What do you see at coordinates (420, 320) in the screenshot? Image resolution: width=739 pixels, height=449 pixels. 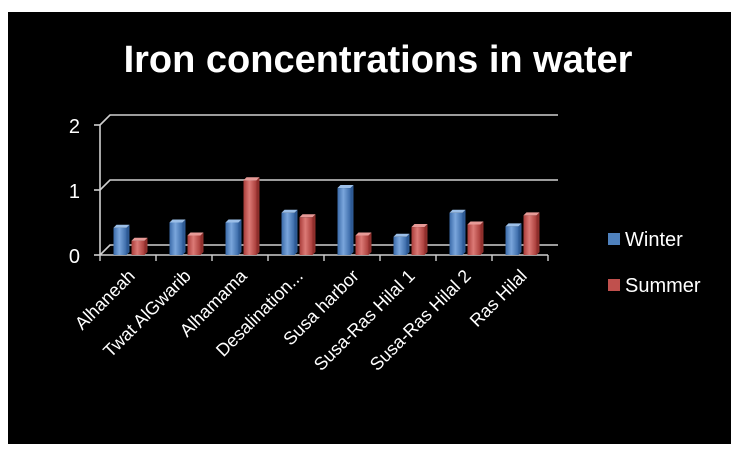 I see `x-tick-label-6: Susa-Ras Hilal 2` at bounding box center [420, 320].